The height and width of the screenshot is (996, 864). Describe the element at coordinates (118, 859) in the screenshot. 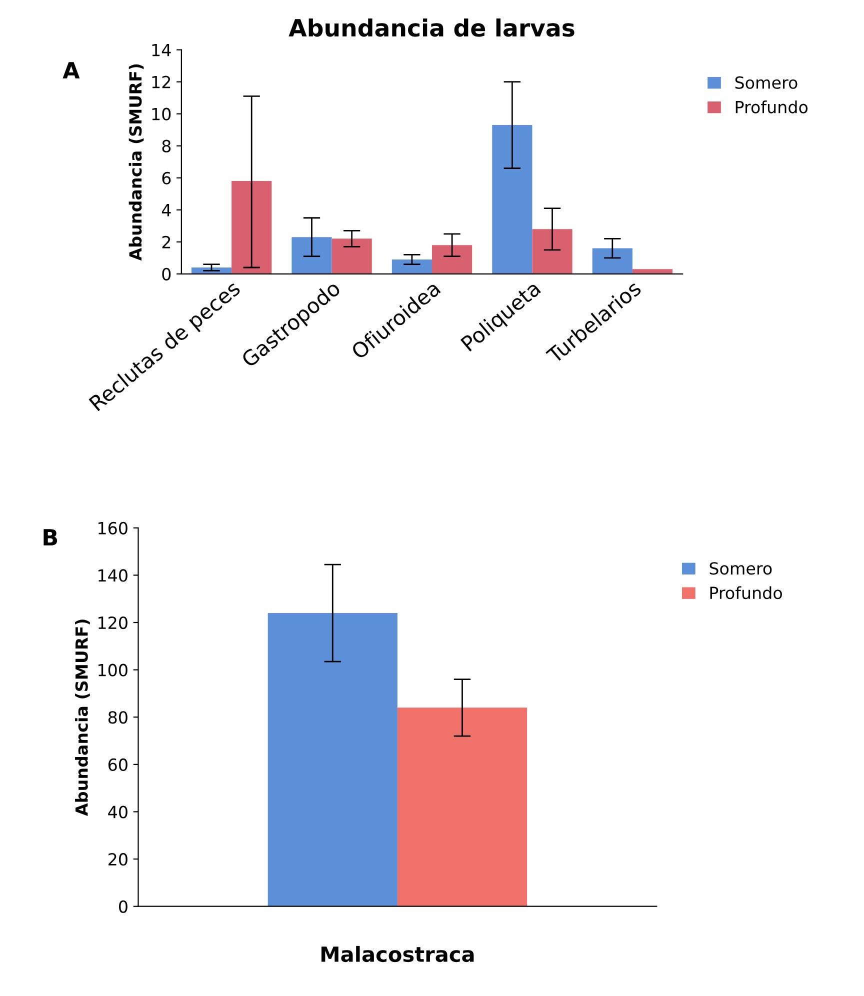

I see `y-tick-label: 20` at that location.